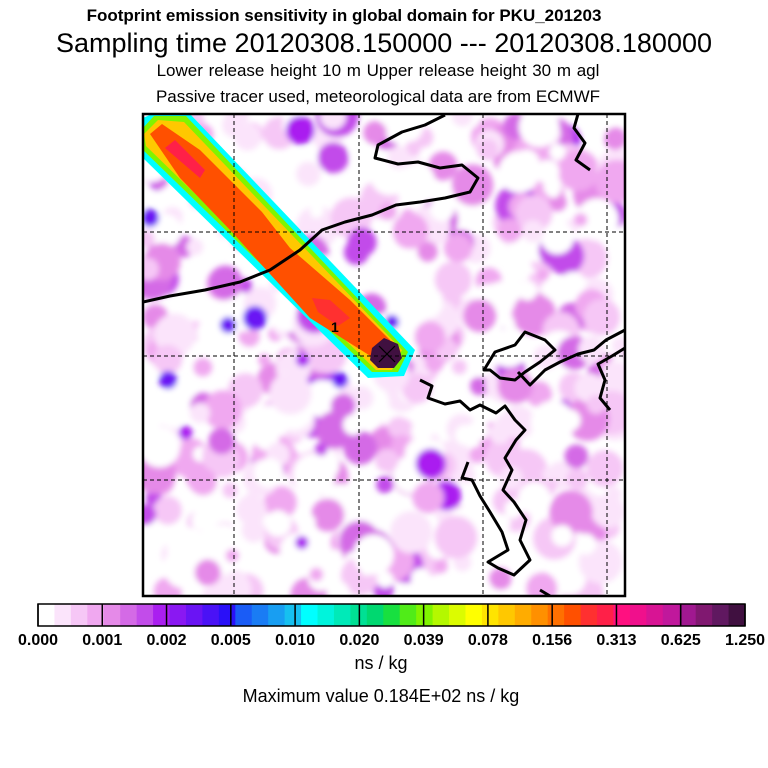  What do you see at coordinates (167, 640) in the screenshot?
I see `colorbar-tick-label: 0.002` at bounding box center [167, 640].